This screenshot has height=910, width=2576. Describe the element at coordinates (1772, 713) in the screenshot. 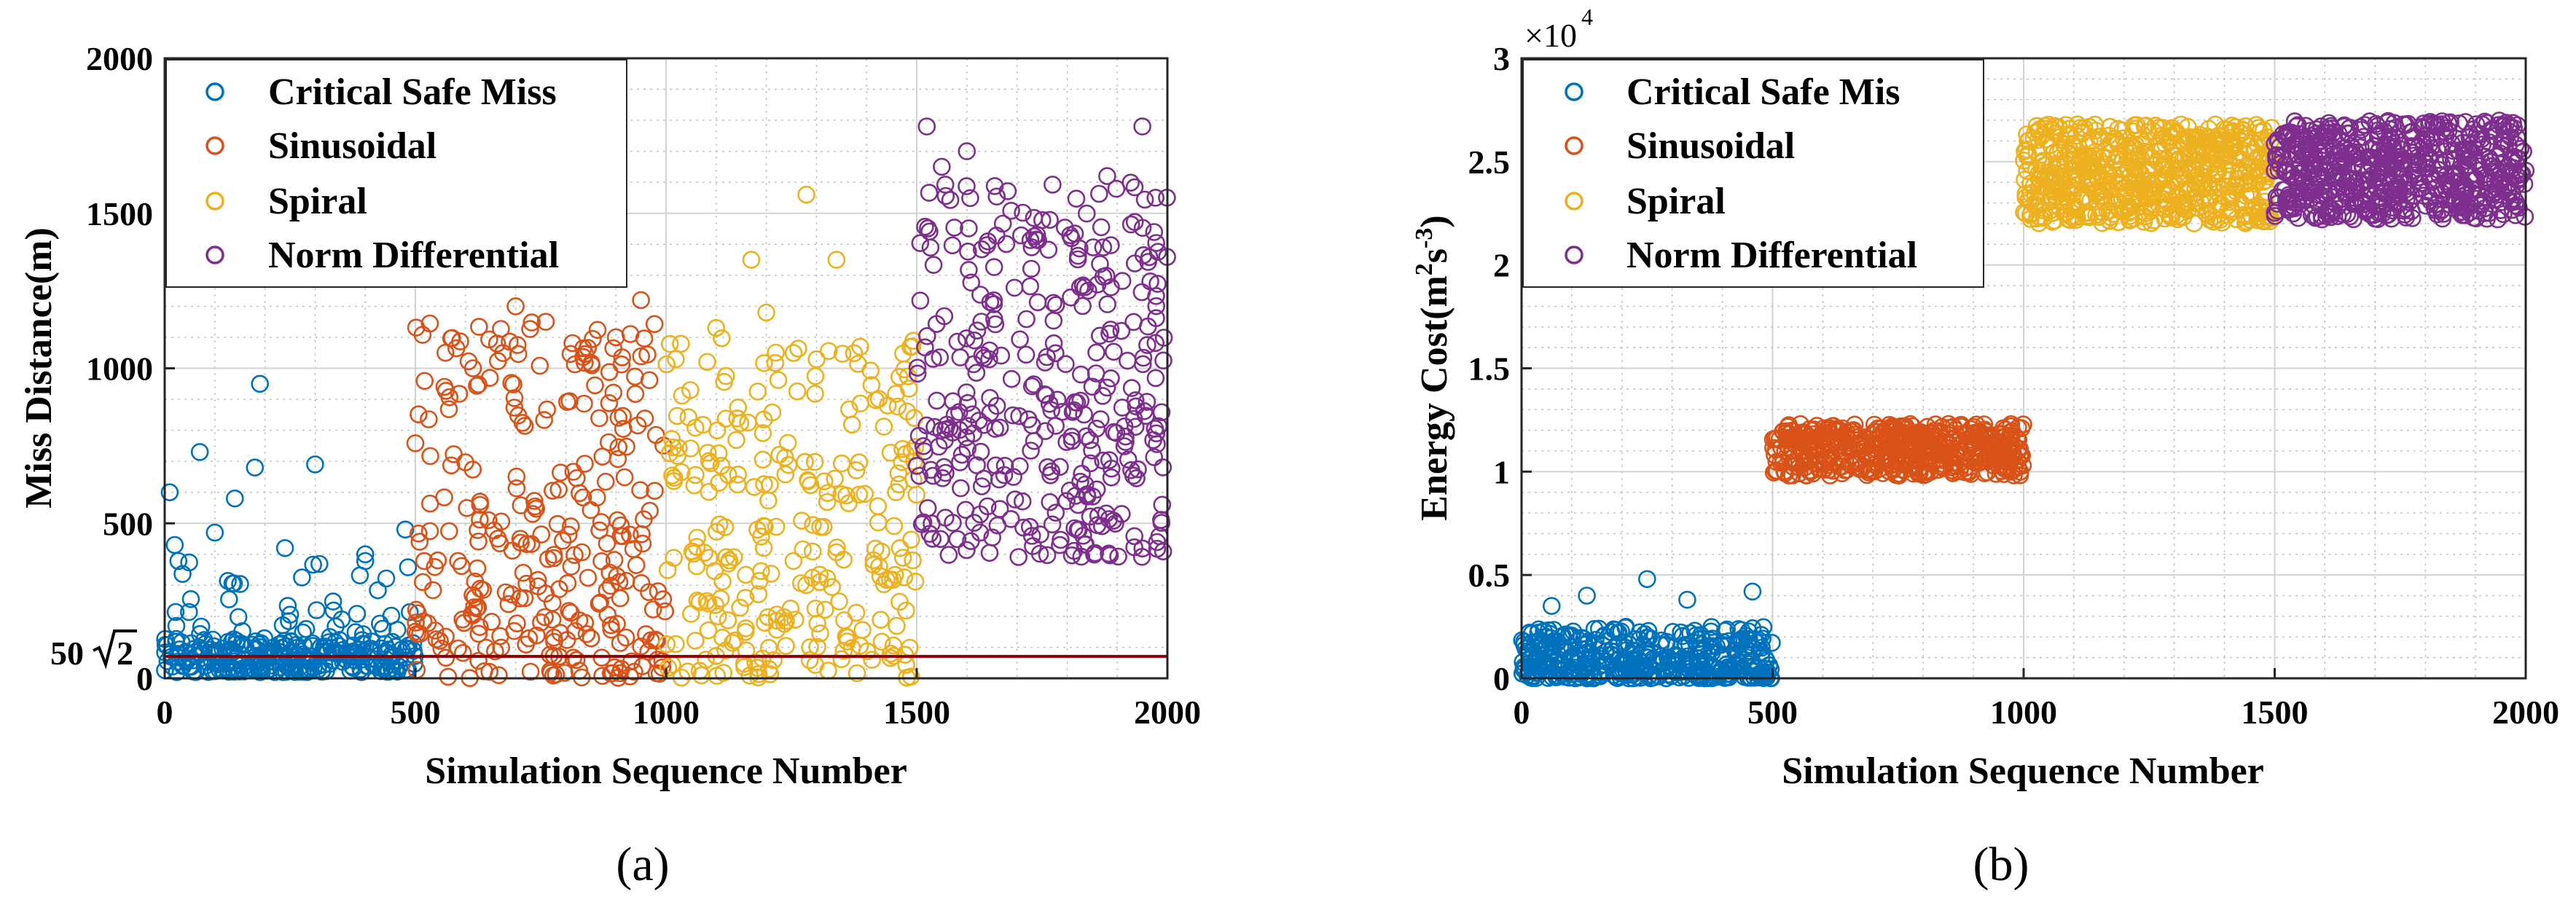

I see `panel-b-x-tick-label: 500` at that location.